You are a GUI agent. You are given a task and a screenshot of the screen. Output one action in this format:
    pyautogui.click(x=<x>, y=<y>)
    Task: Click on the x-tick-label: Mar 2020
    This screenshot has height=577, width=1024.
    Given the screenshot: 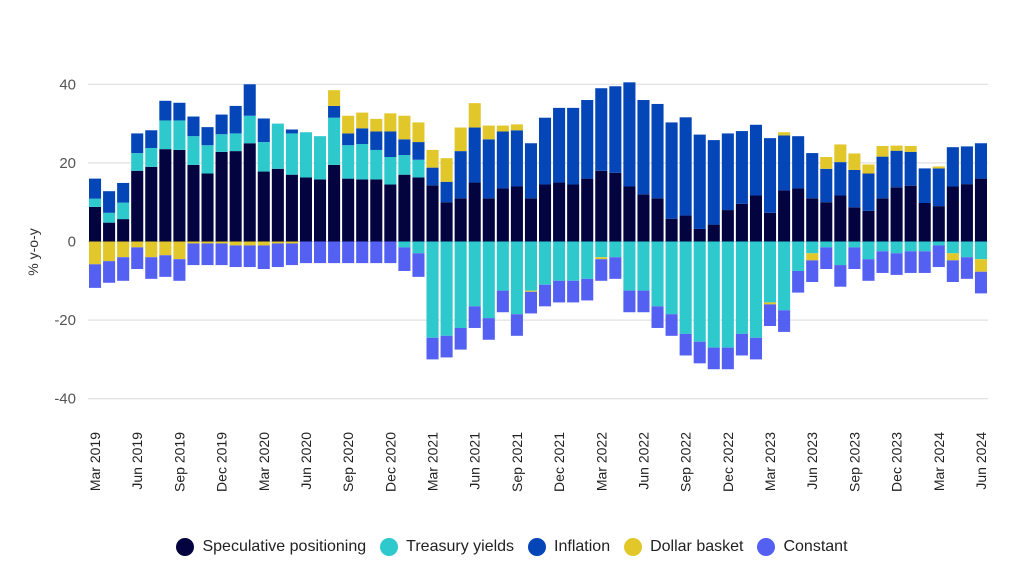 What is the action you would take?
    pyautogui.click(x=264, y=461)
    